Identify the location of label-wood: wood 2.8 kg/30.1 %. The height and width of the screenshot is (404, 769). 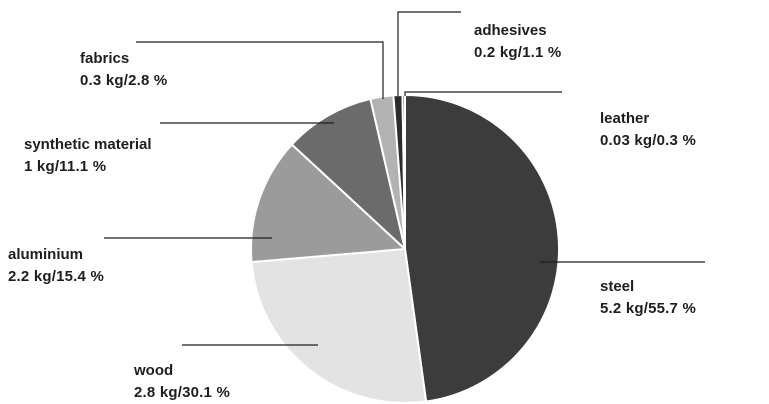
(182, 382).